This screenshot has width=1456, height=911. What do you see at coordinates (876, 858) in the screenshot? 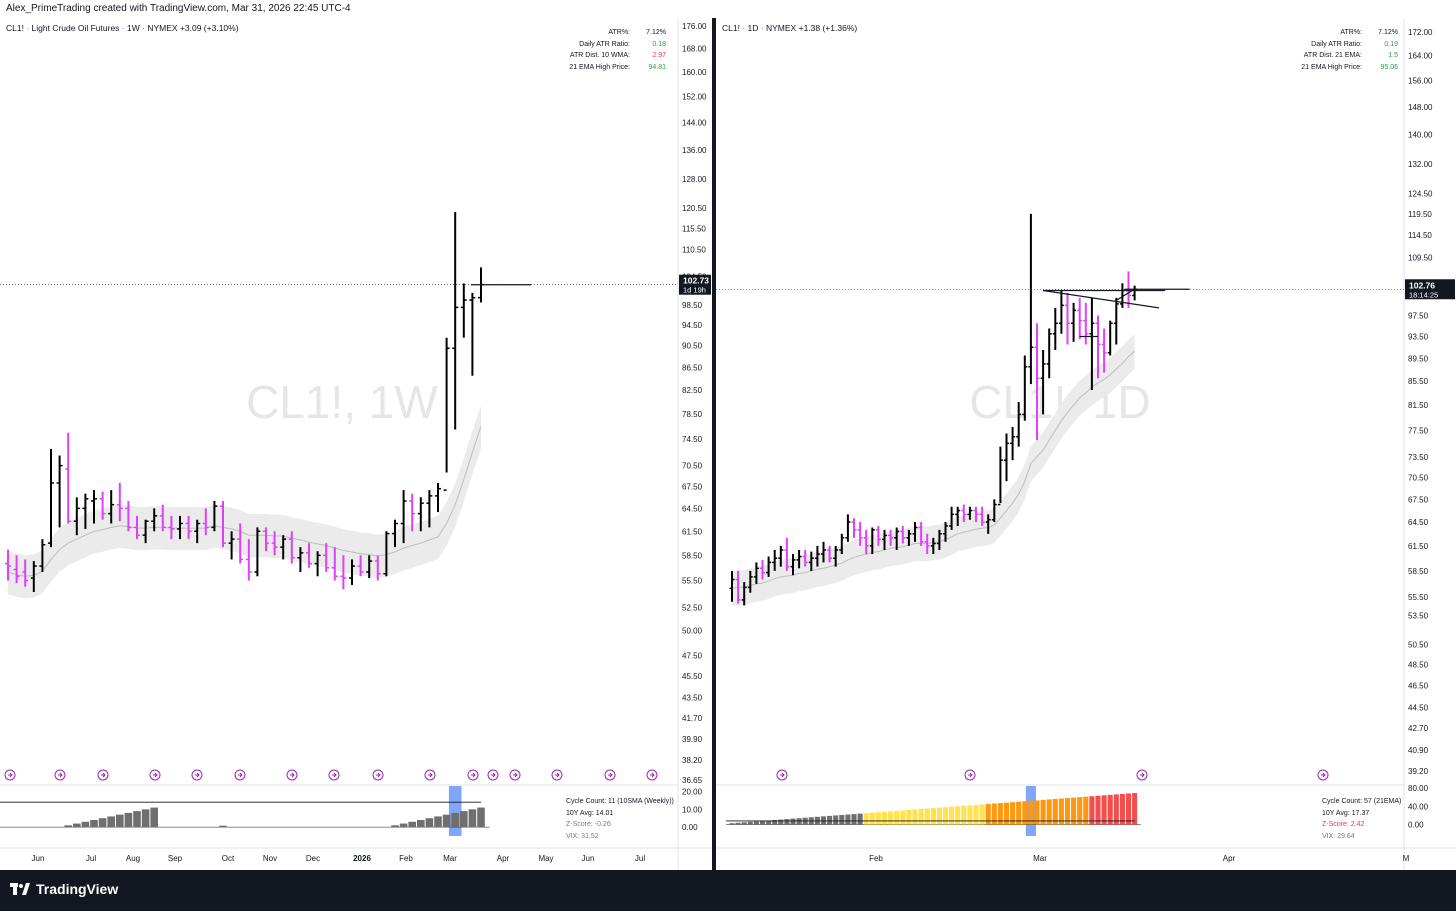
I see `time-tick-label: Feb` at bounding box center [876, 858].